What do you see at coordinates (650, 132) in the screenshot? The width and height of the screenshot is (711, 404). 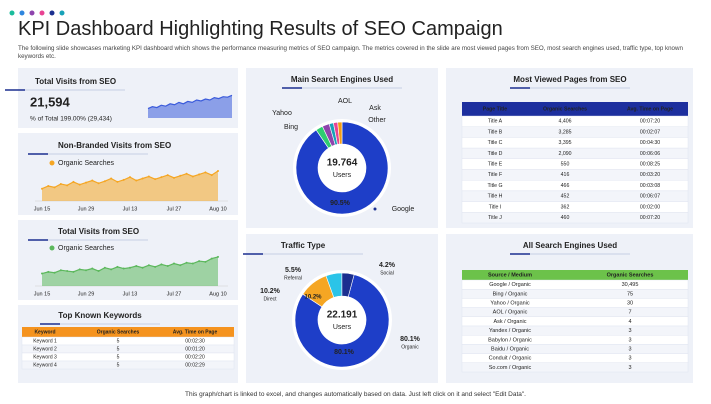 I see `table-cell: 00:02:07` at bounding box center [650, 132].